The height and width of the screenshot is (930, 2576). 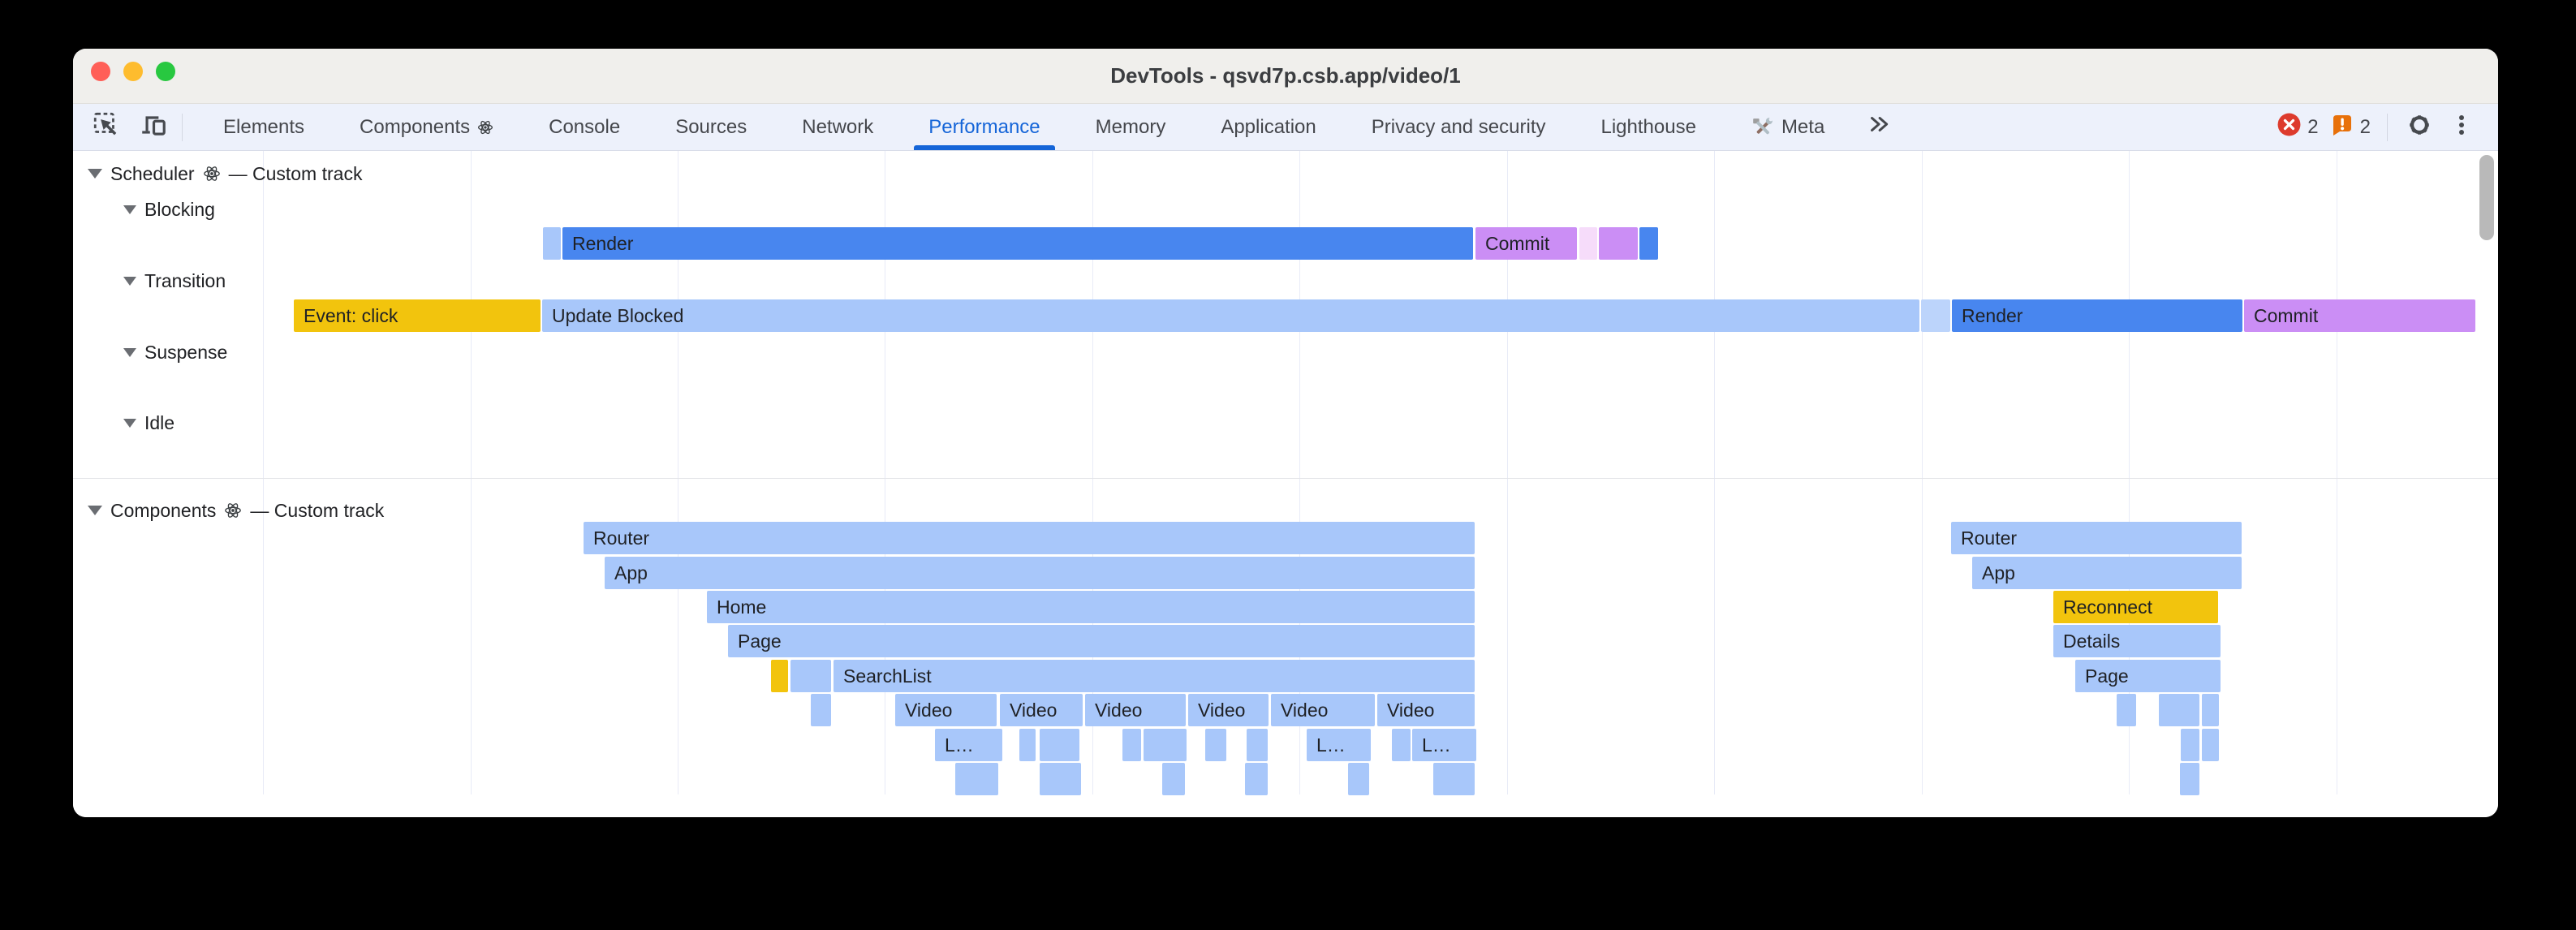 I want to click on more-tabs-button, so click(x=1878, y=127).